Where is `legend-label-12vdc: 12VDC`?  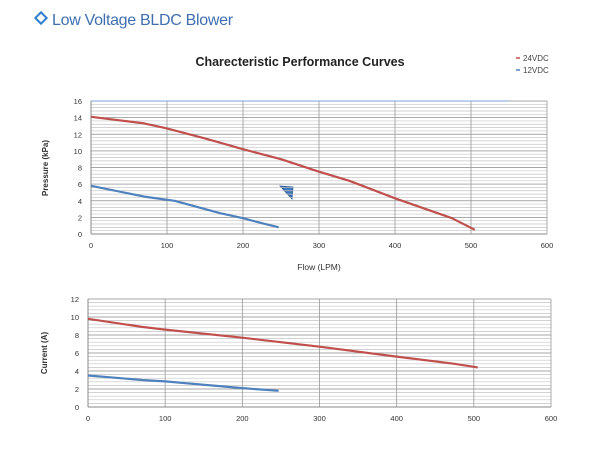 legend-label-12vdc: 12VDC is located at coordinates (536, 70).